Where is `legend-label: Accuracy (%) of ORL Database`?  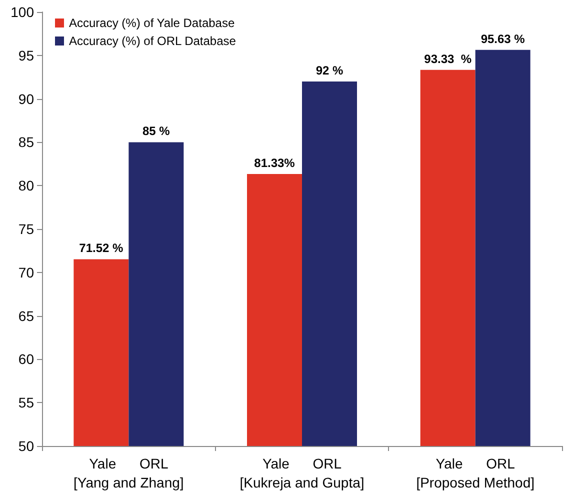
legend-label: Accuracy (%) of ORL Database is located at coordinates (152, 41).